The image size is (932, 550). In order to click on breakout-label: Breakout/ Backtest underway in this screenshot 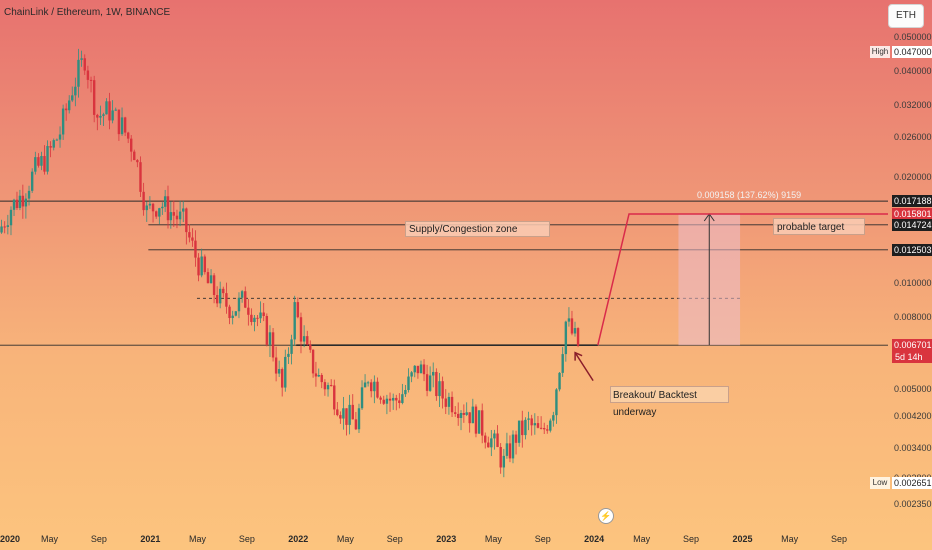, I will do `click(669, 402)`.